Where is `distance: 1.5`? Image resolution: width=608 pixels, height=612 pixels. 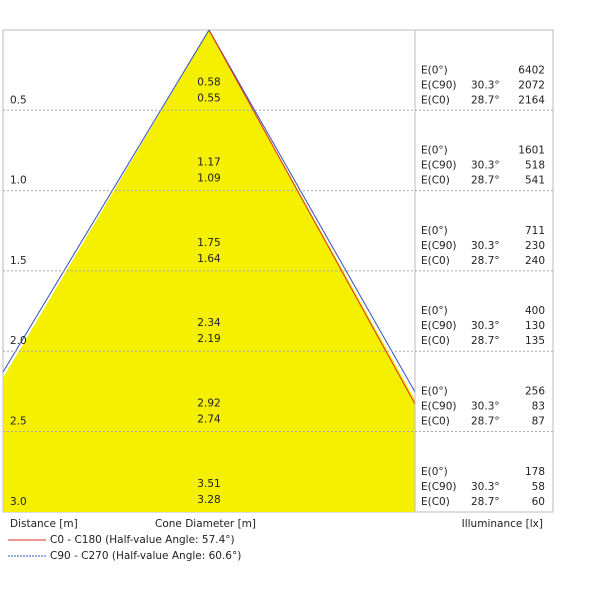 distance: 1.5 is located at coordinates (18, 261).